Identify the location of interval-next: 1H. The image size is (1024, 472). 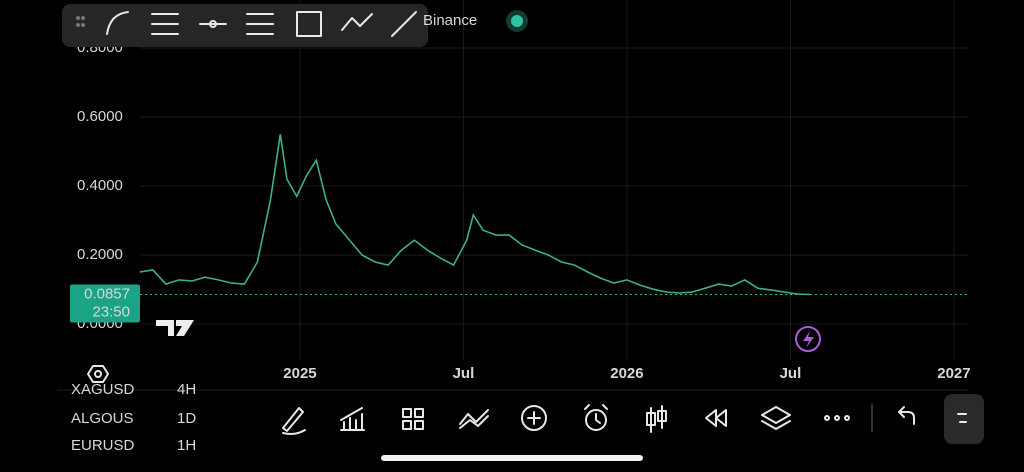
(186, 445).